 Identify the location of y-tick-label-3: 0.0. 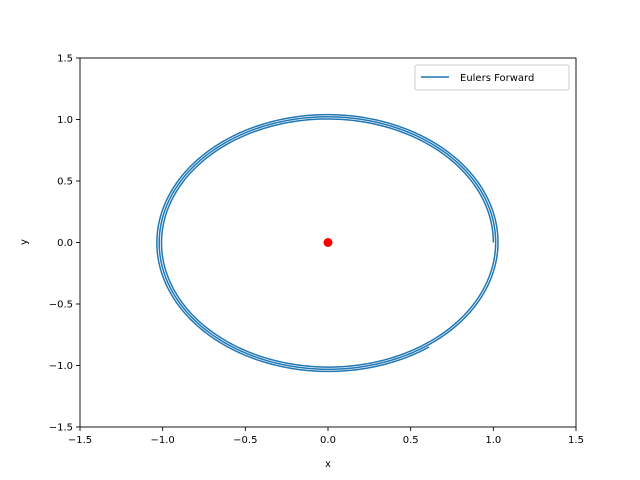
(65, 243).